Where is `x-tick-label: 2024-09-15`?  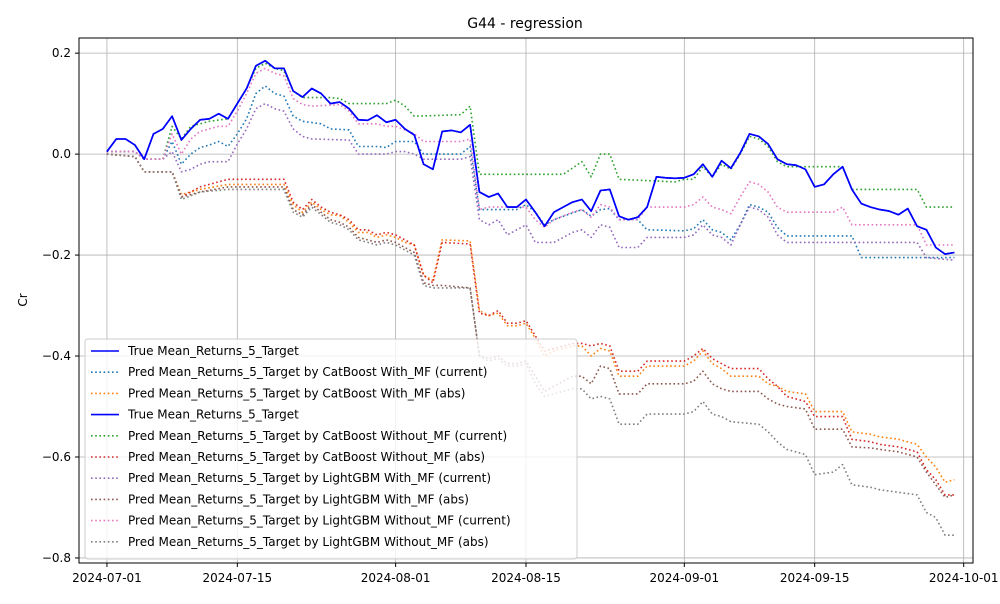
x-tick-label: 2024-09-15 is located at coordinates (815, 578).